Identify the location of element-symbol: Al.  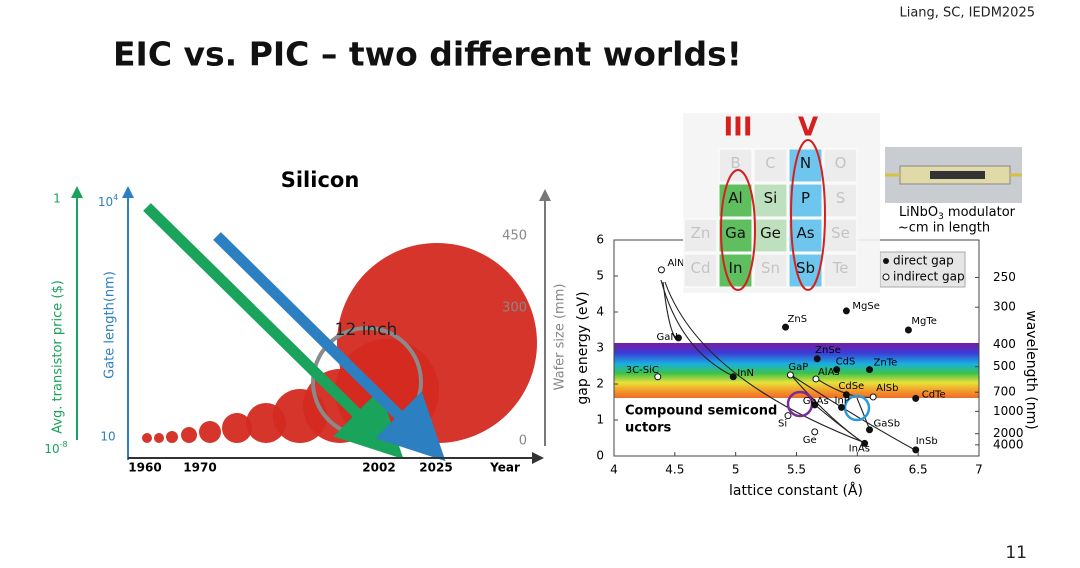
(735, 198).